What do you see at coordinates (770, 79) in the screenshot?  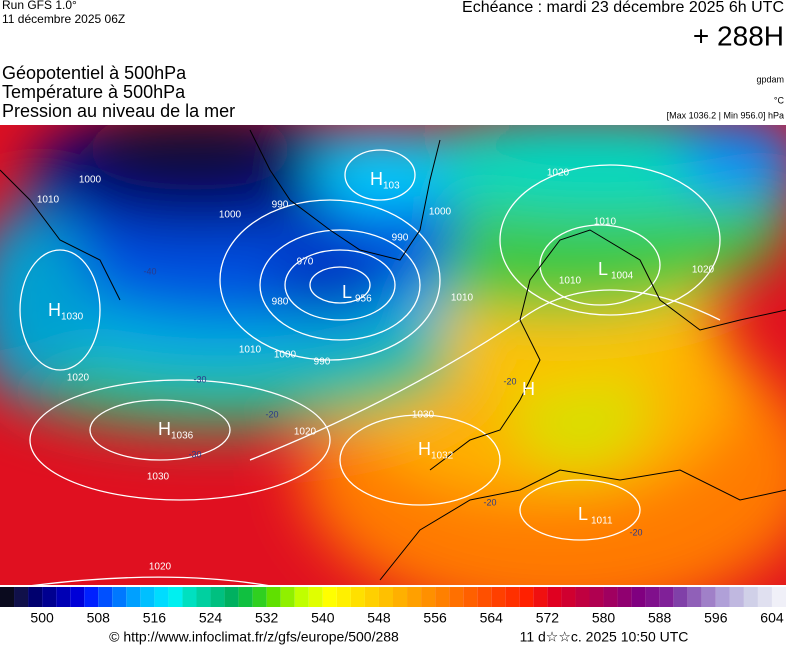 I see `unit: gpdam` at bounding box center [770, 79].